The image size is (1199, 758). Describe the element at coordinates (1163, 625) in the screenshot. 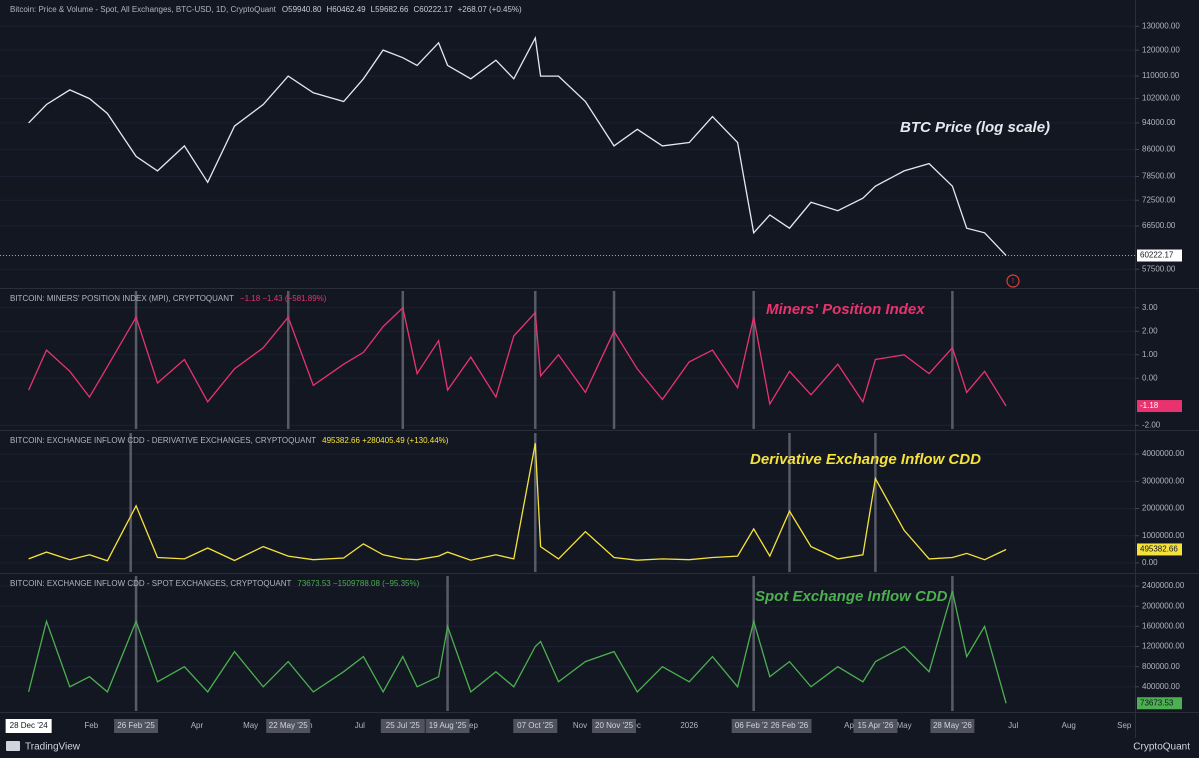

I see `y-tick-label: 1600000.00` at that location.